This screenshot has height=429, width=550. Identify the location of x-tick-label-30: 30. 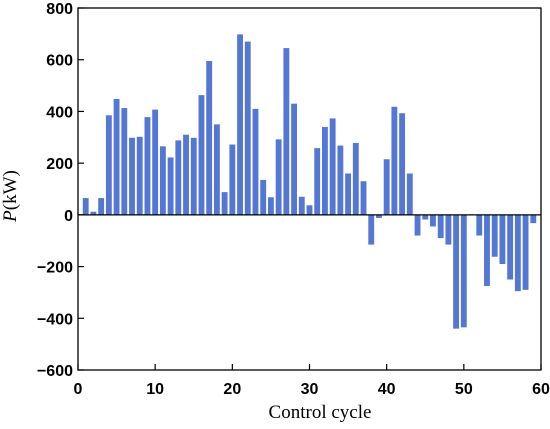
(310, 389).